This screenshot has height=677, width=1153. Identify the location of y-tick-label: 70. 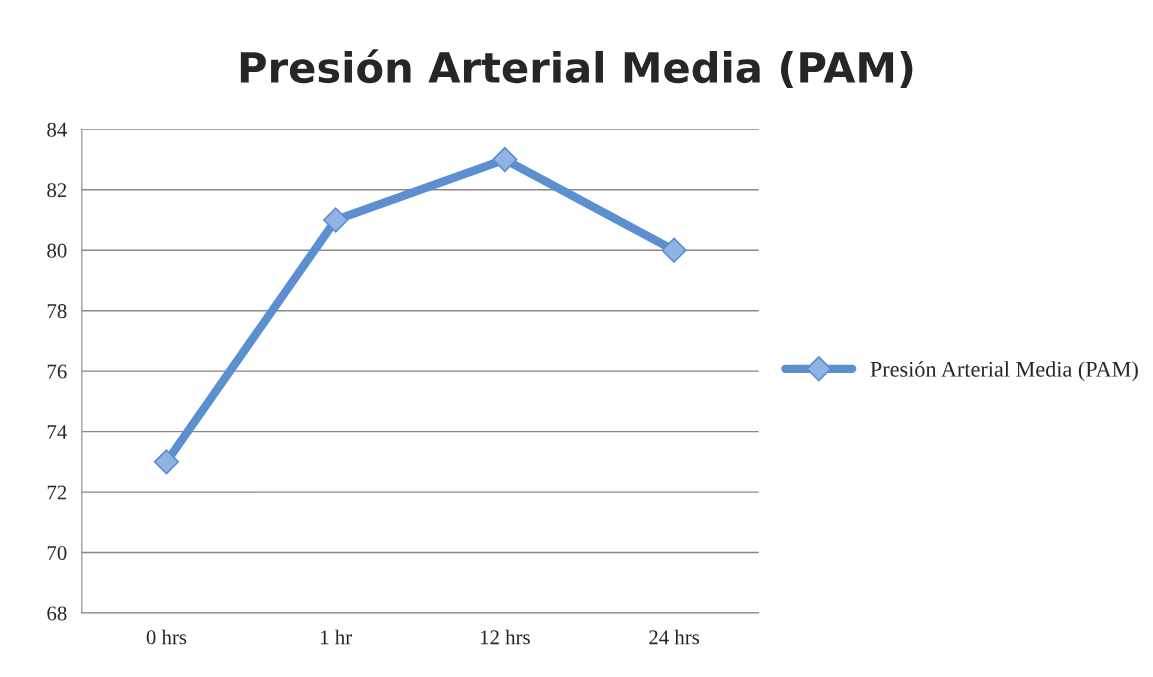
(57, 552).